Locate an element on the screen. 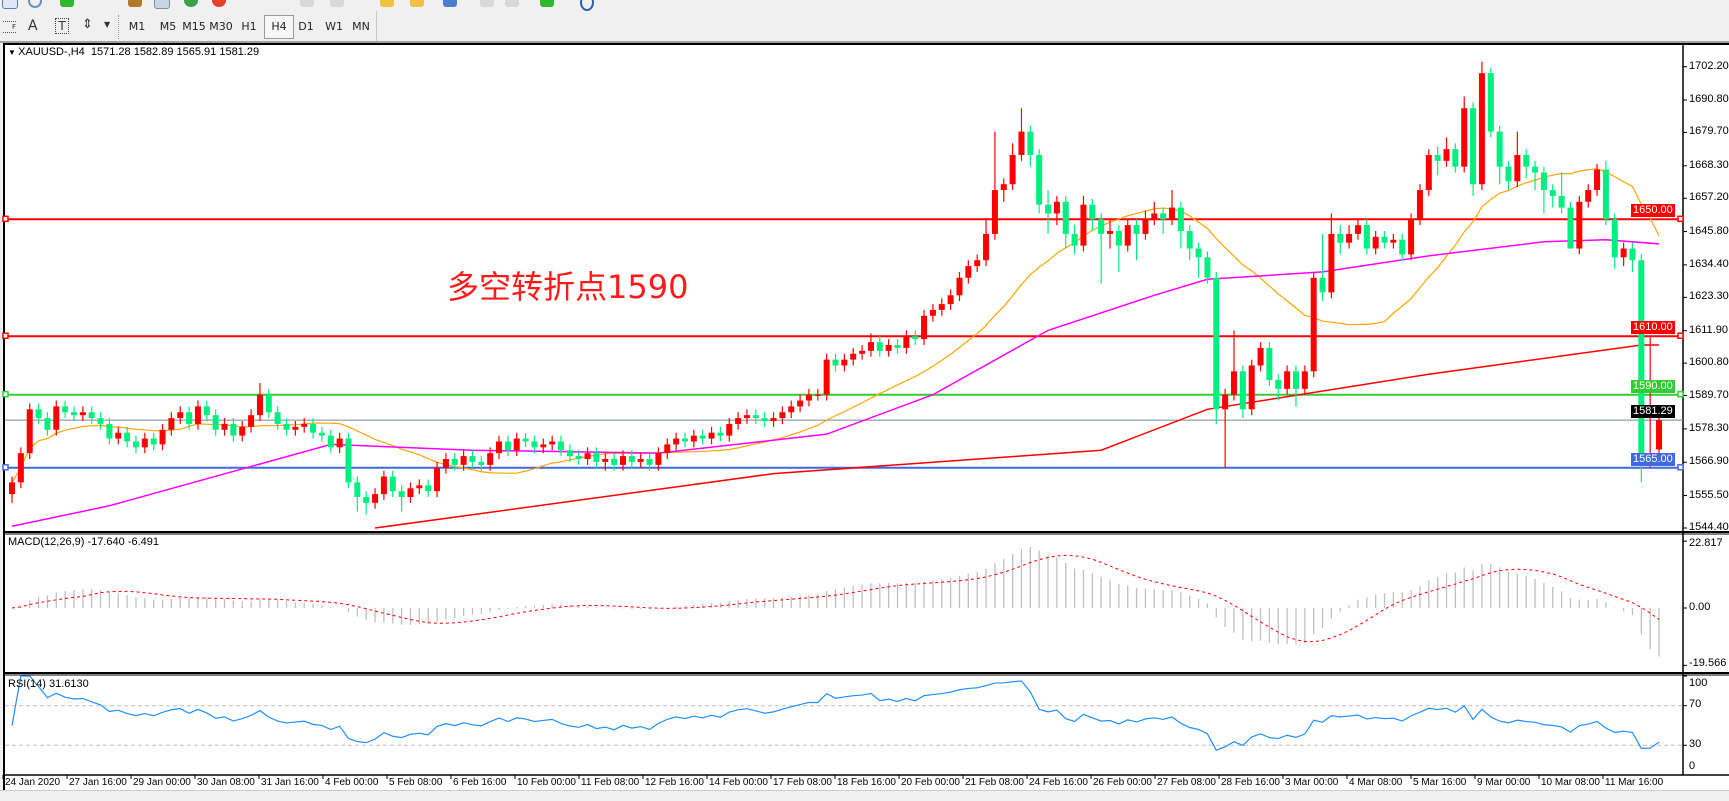 Image resolution: width=1729 pixels, height=801 pixels. time-axis-label: 24 Feb 16:00 is located at coordinates (1058, 782).